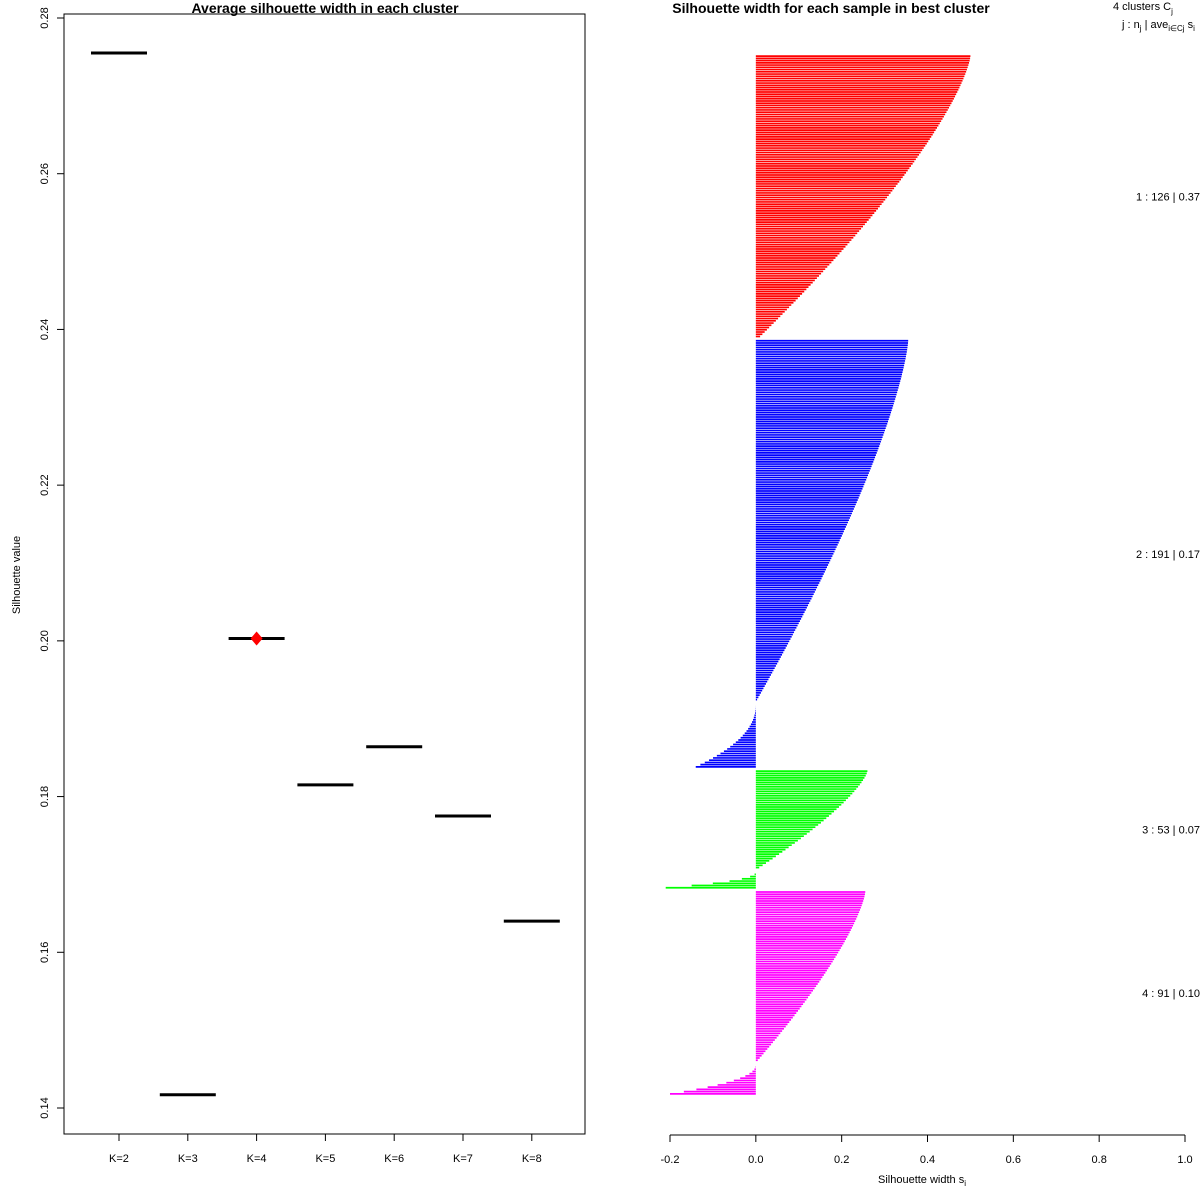 Image resolution: width=1200 pixels, height=1200 pixels. I want to click on cluster-header-line2-c: s, so click(1189, 25).